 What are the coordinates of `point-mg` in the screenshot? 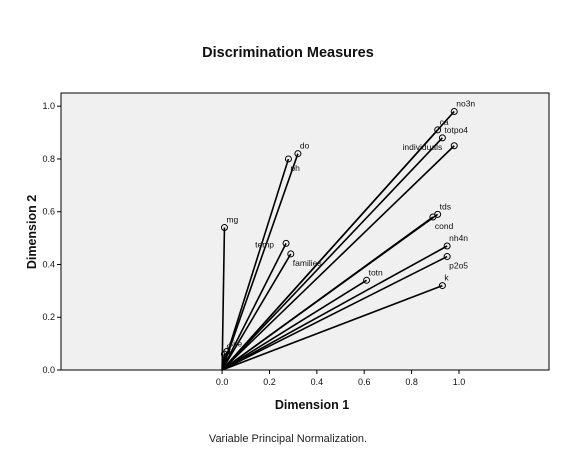 It's located at (224, 228).